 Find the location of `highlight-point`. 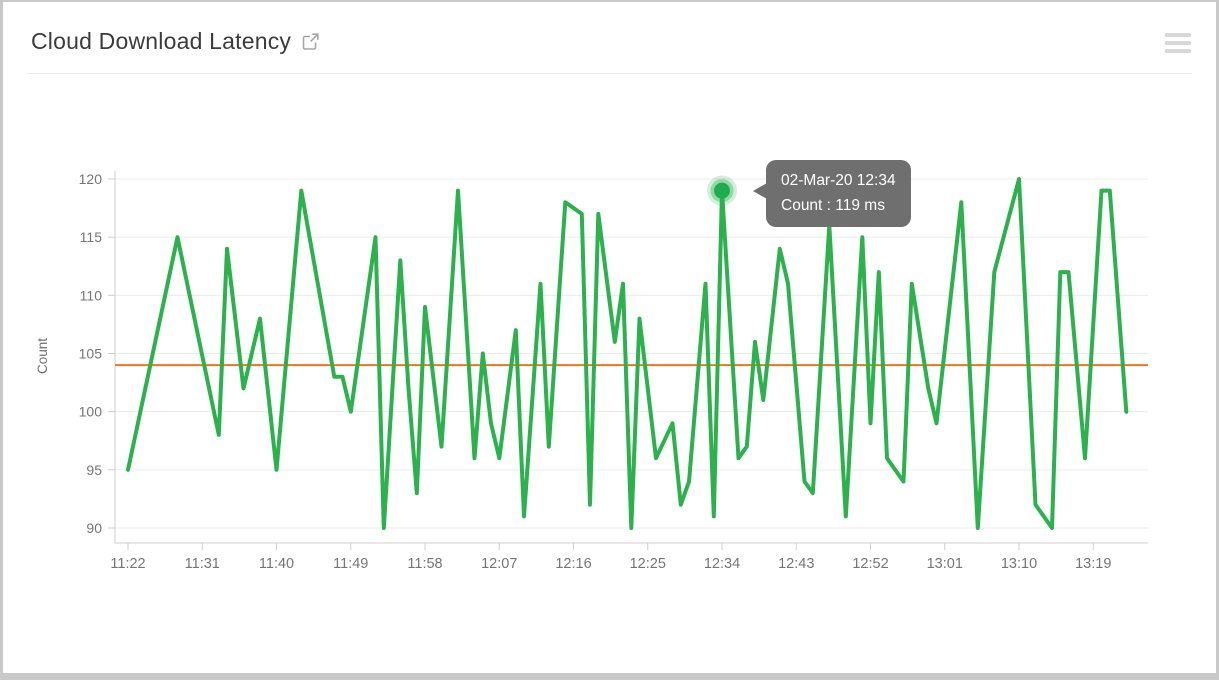

highlight-point is located at coordinates (722, 190).